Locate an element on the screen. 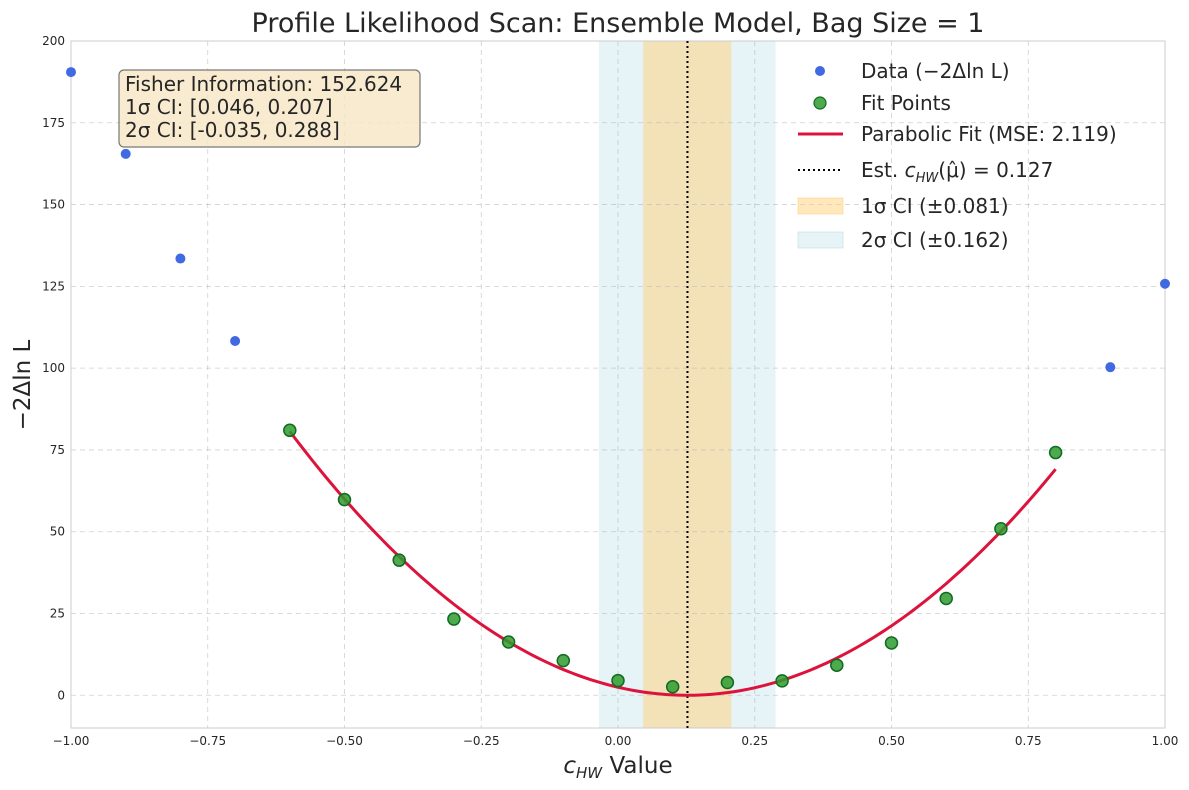  x-axis-label-sub: HW is located at coordinates (589, 773).